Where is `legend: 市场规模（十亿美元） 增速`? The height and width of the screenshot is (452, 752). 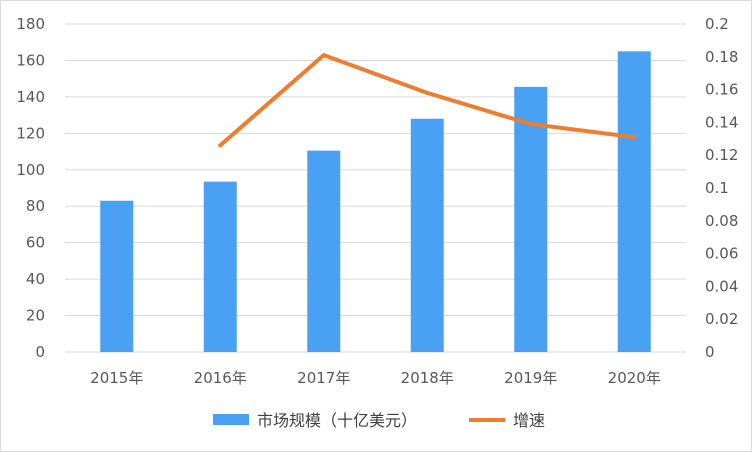 legend: 市场规模（十亿美元） 增速 is located at coordinates (379, 420).